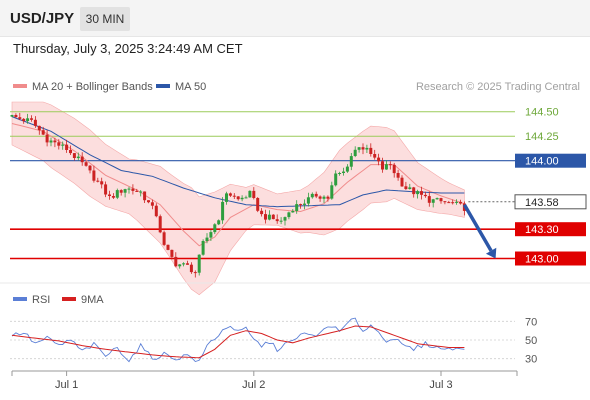 The width and height of the screenshot is (590, 400). What do you see at coordinates (542, 113) in the screenshot?
I see `level-label-144.50: 144.50` at bounding box center [542, 113].